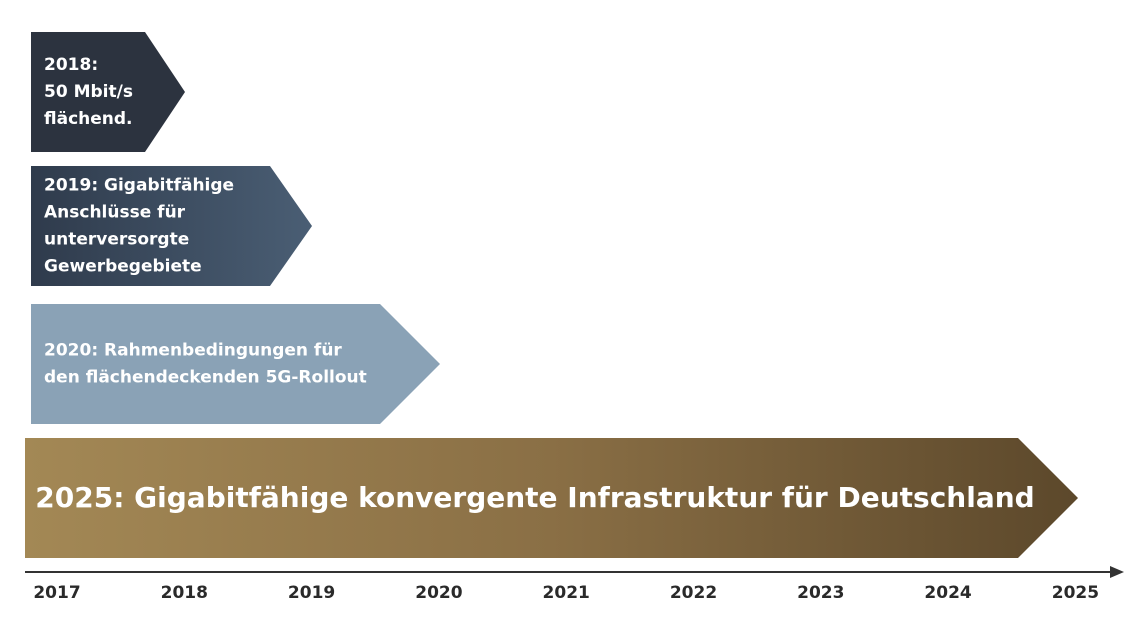 Image resolution: width=1131 pixels, height=629 pixels. Describe the element at coordinates (123, 267) in the screenshot. I see `milestone-text: Gewerbegebiete` at that location.